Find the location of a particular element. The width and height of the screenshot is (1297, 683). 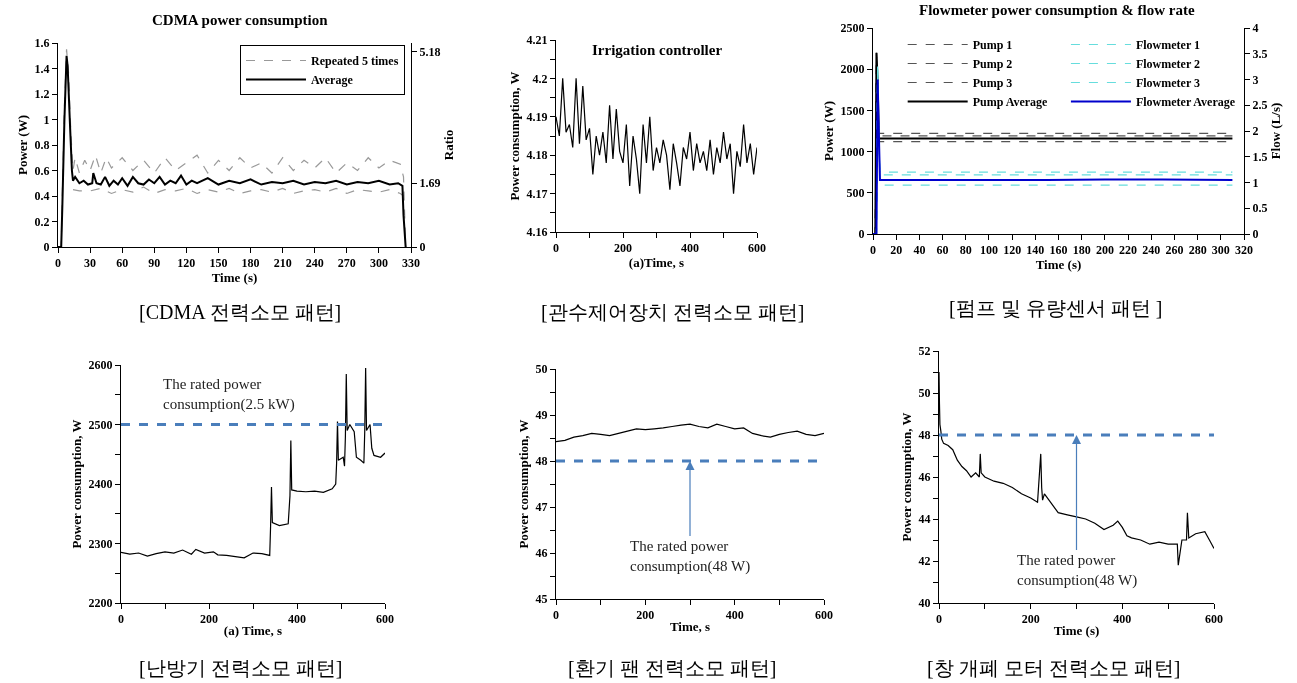

legend-label: Flowmeter 1 is located at coordinates (1168, 45).